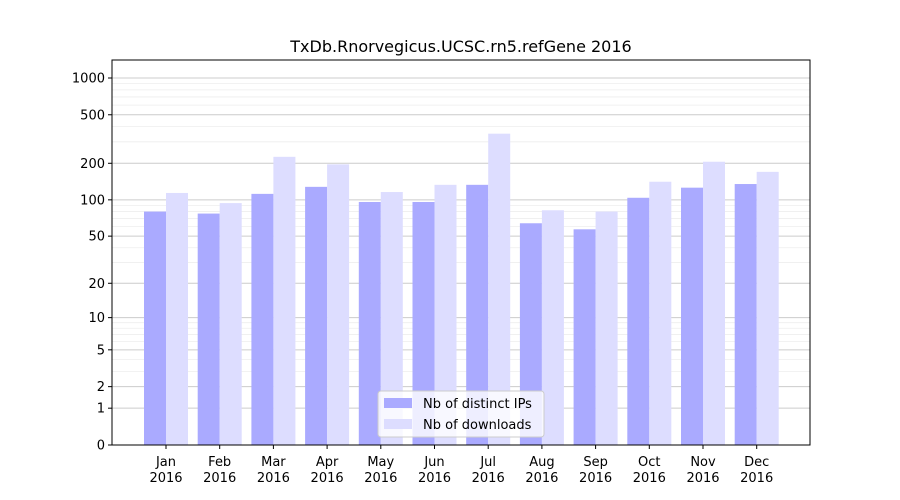  I want to click on x-tick-label: Aug, so click(541, 462).